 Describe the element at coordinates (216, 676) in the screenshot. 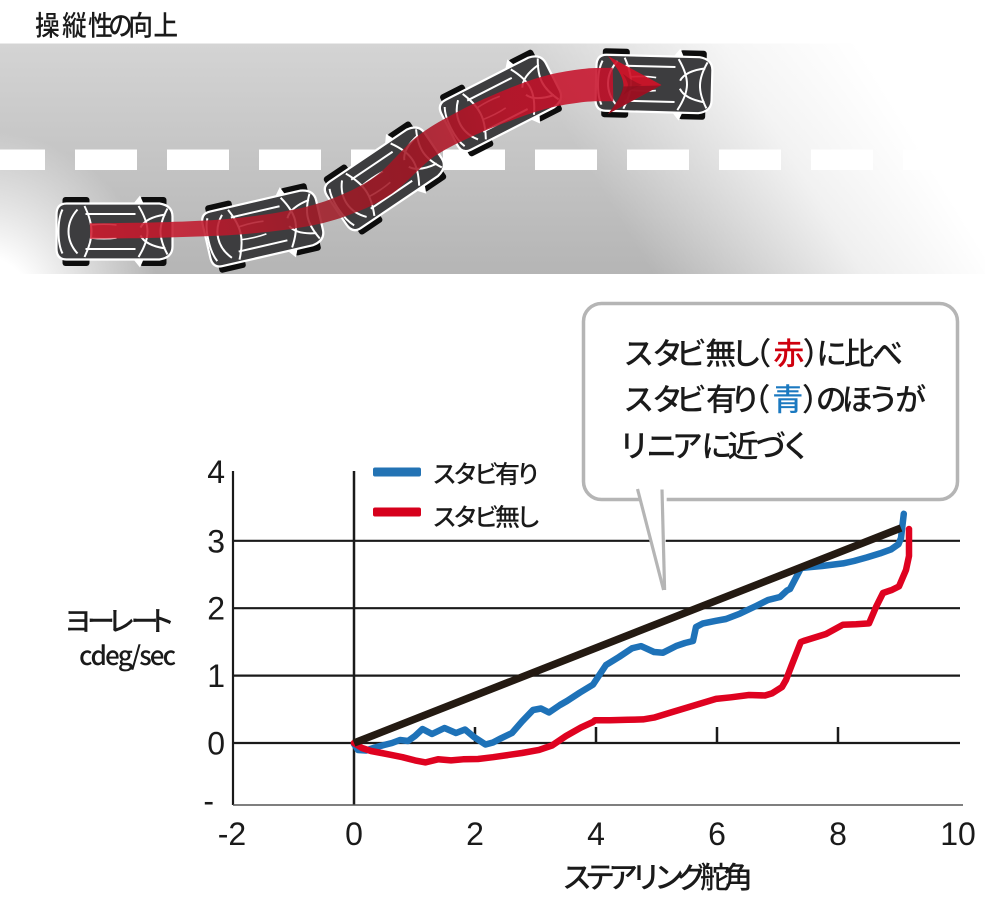

I see `svg-text: 1` at that location.